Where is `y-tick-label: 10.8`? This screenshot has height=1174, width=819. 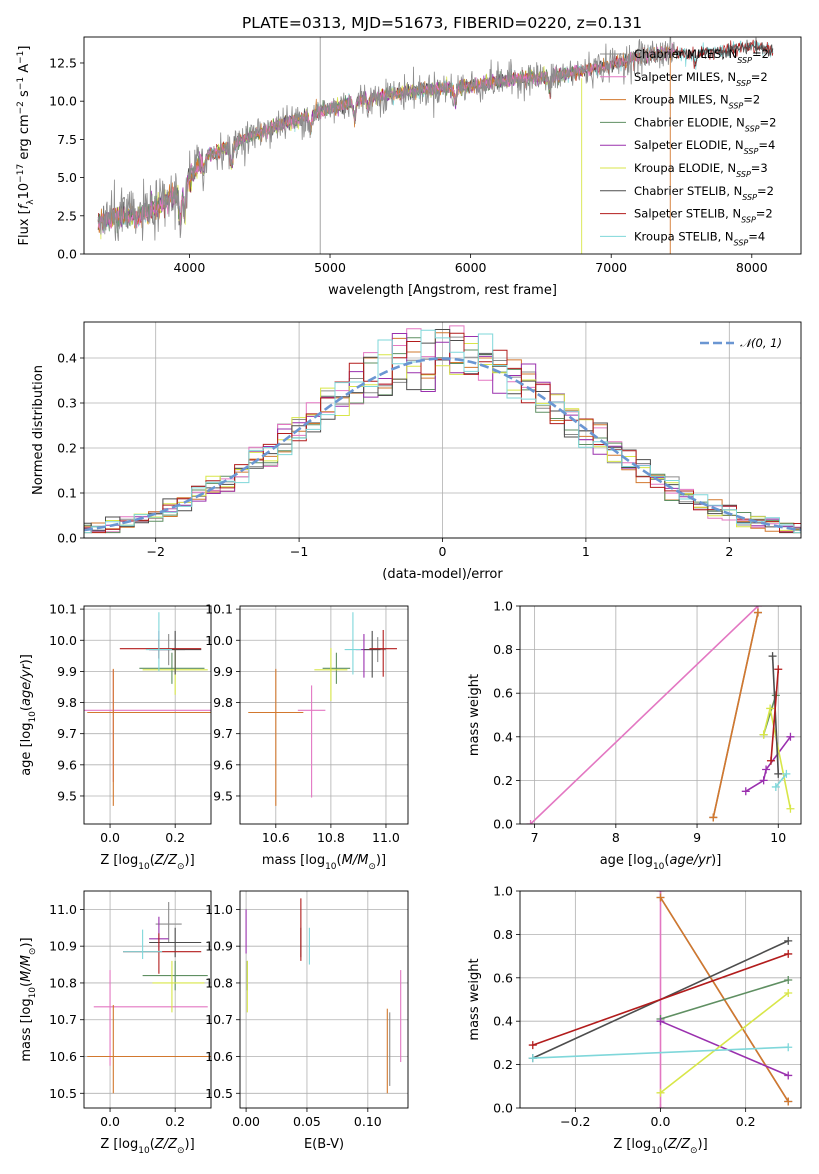 y-tick-label: 10.8 is located at coordinates (63, 982).